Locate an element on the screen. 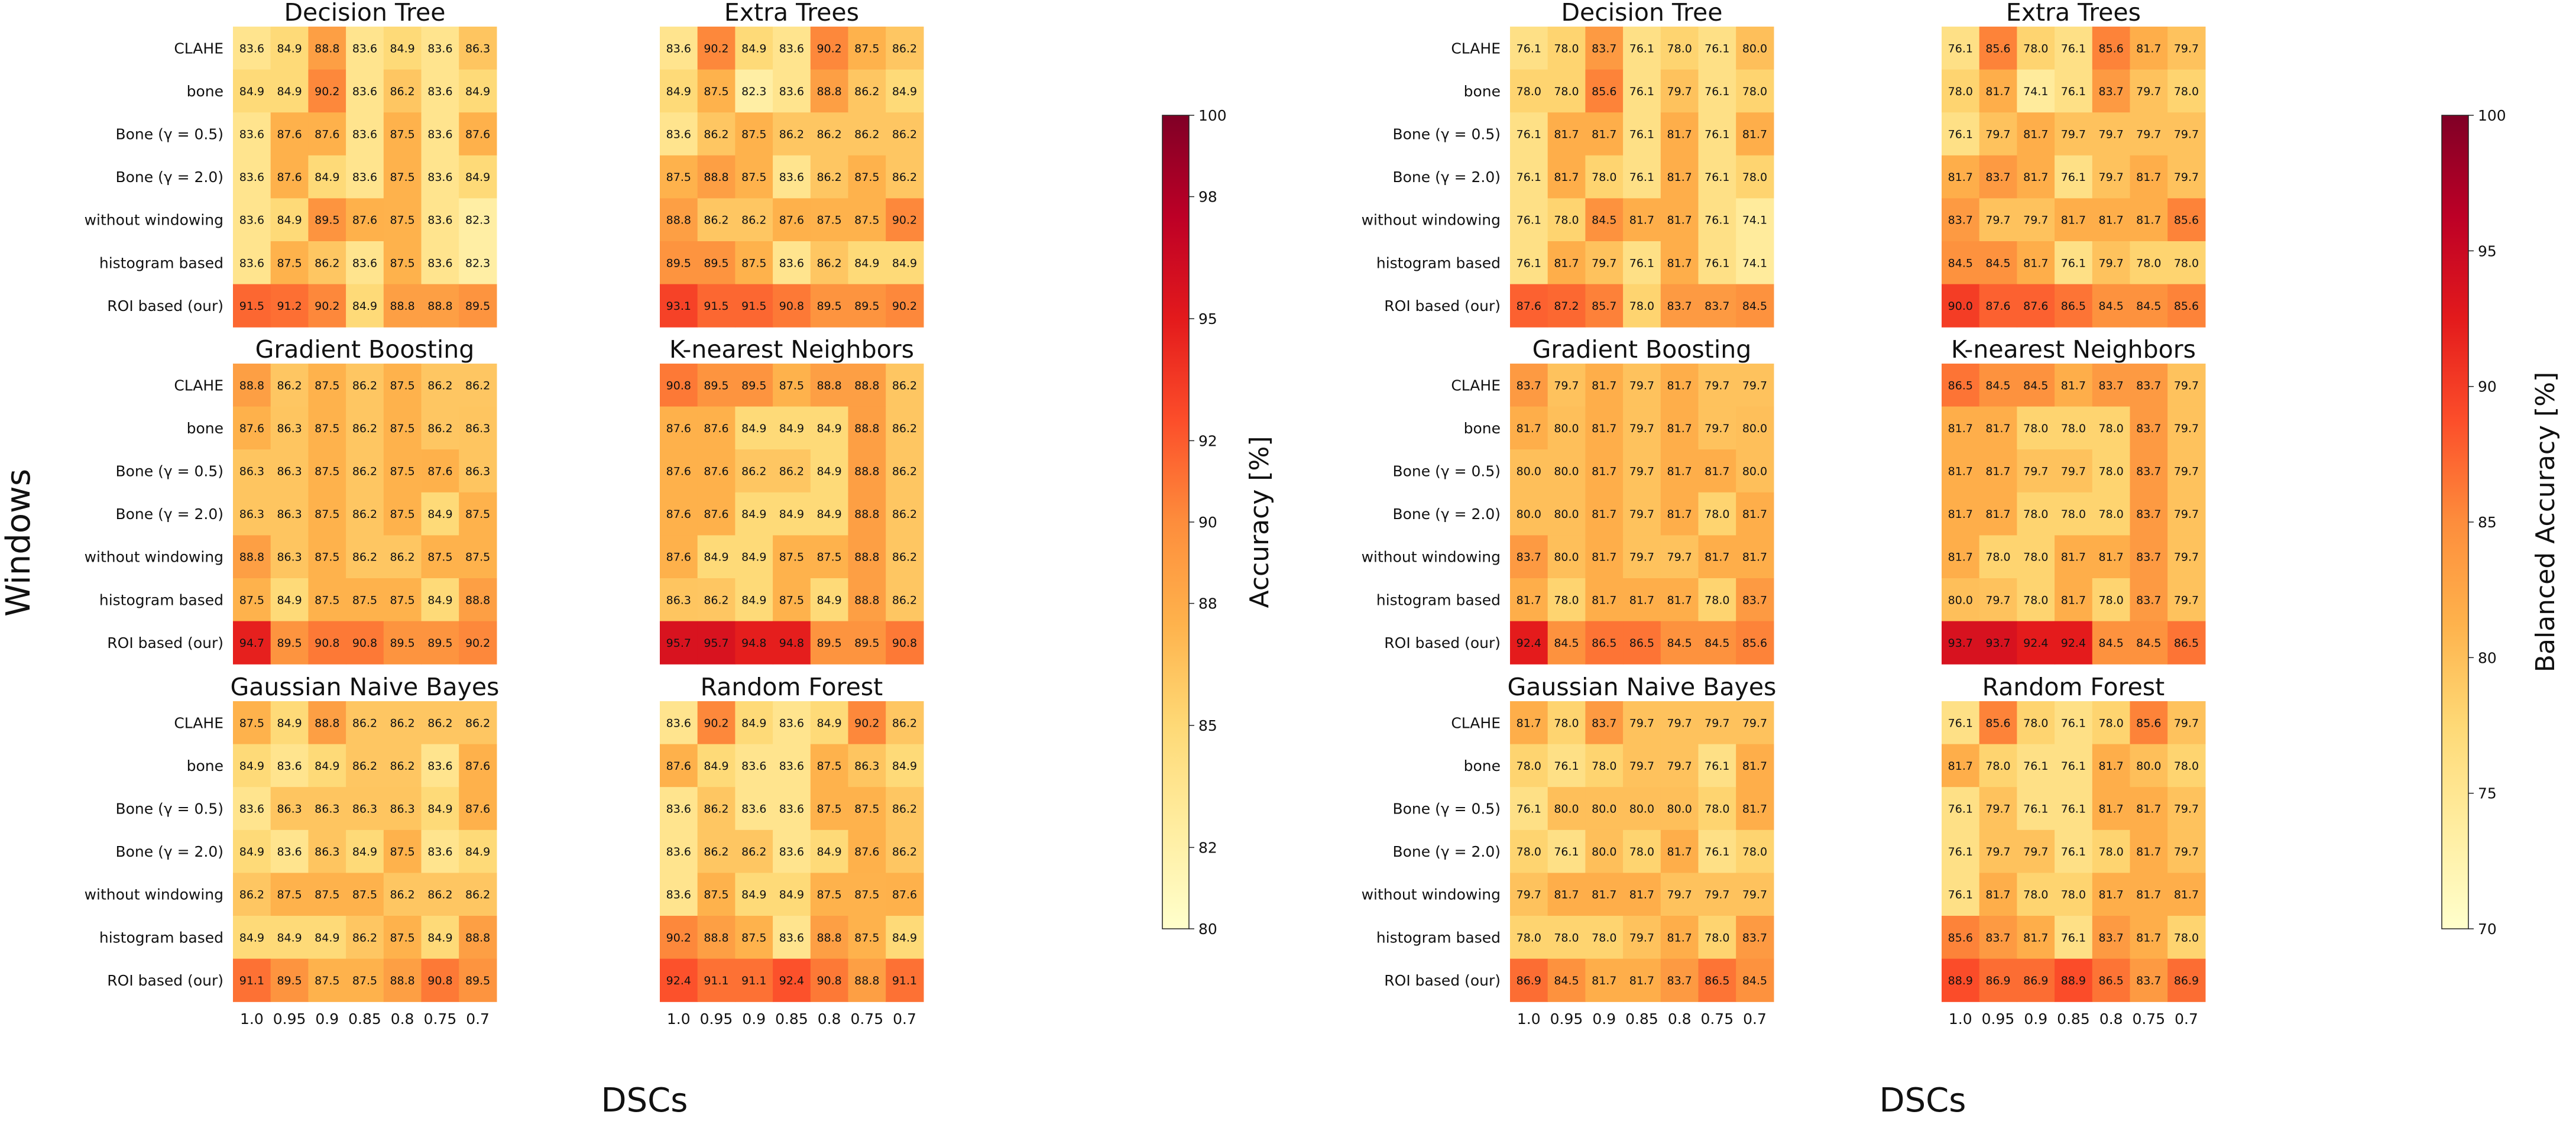 This screenshot has width=2576, height=1131. cell-value: 90.8 is located at coordinates (327, 643).